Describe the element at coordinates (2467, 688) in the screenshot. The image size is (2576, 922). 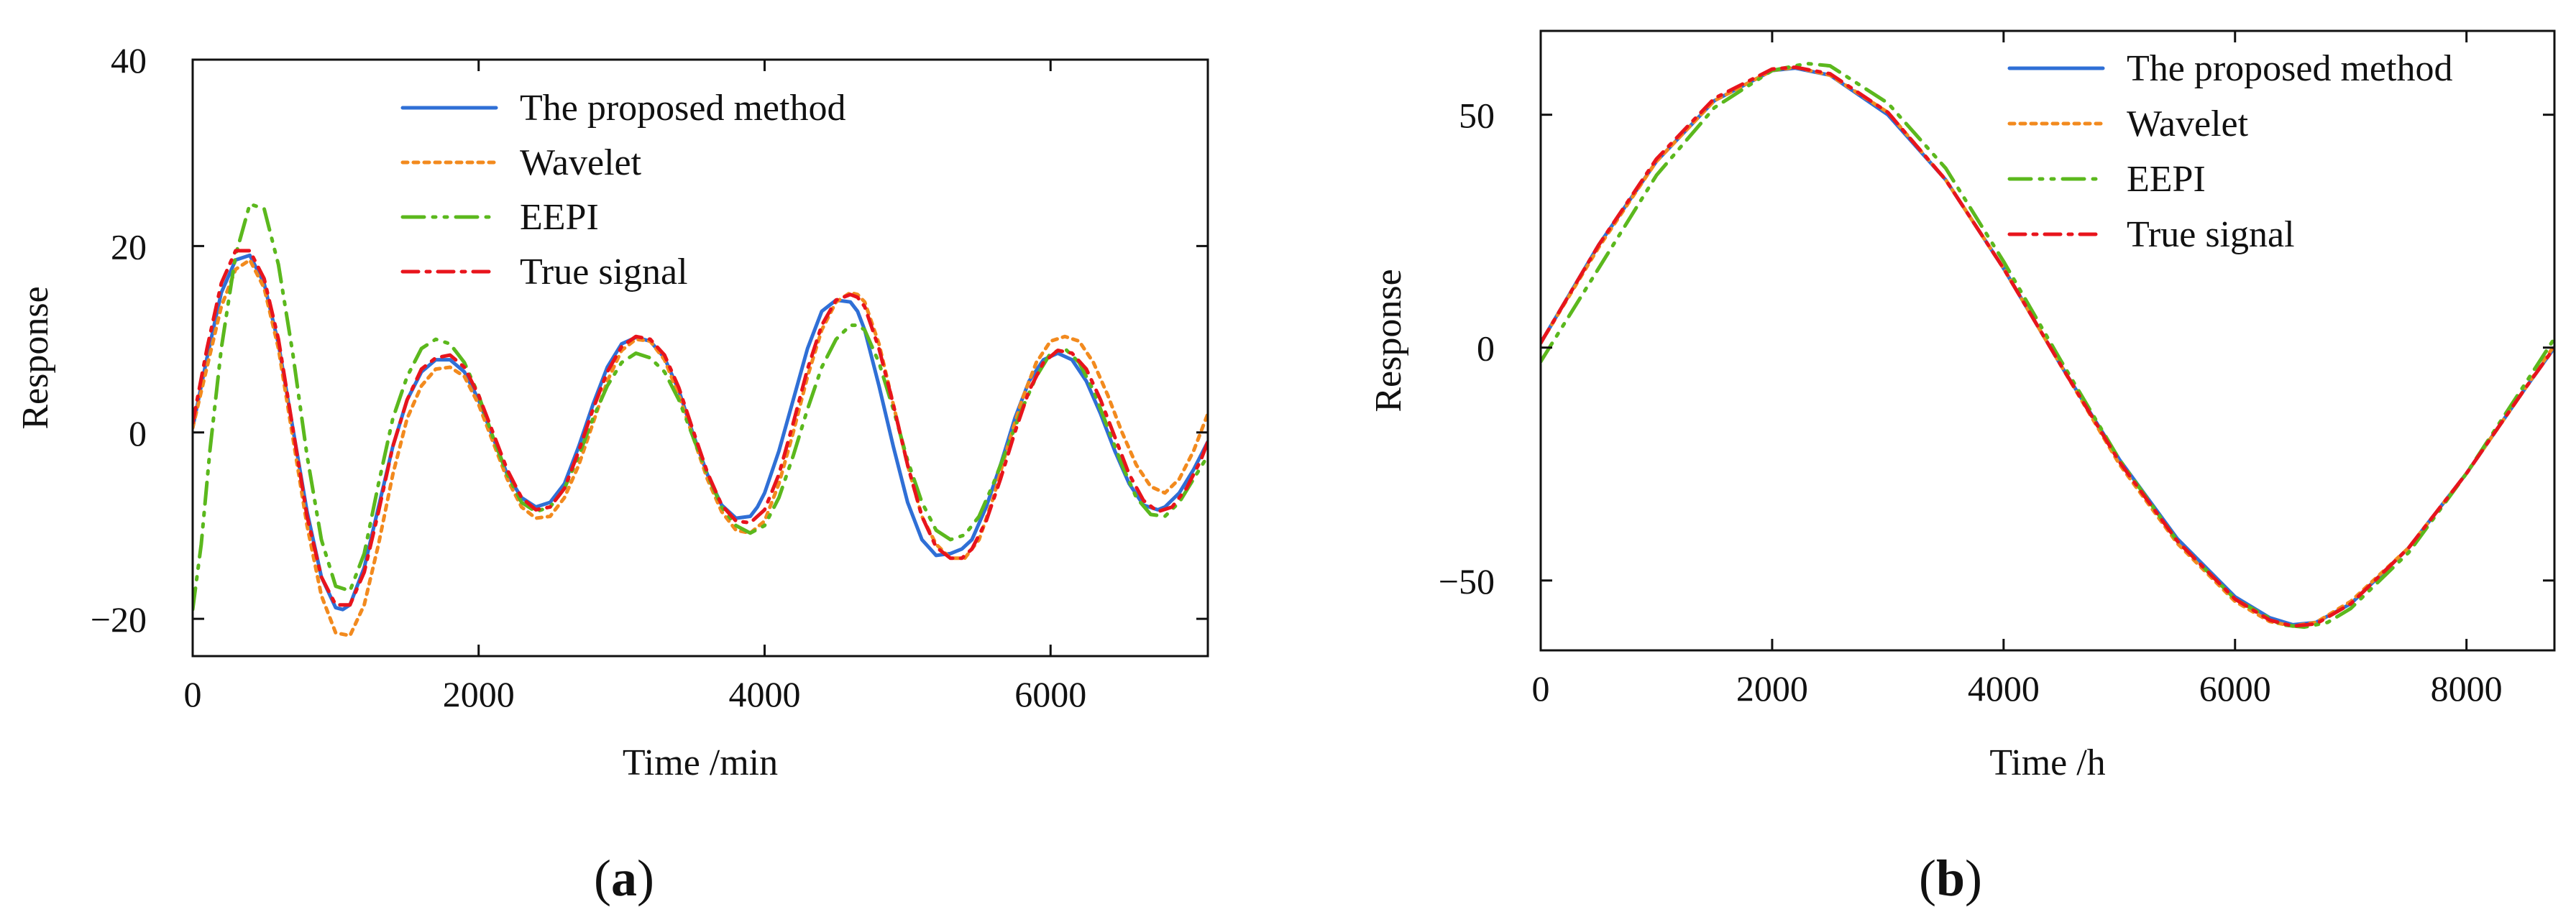
I see `panel-b-xtick-label: 8000` at that location.